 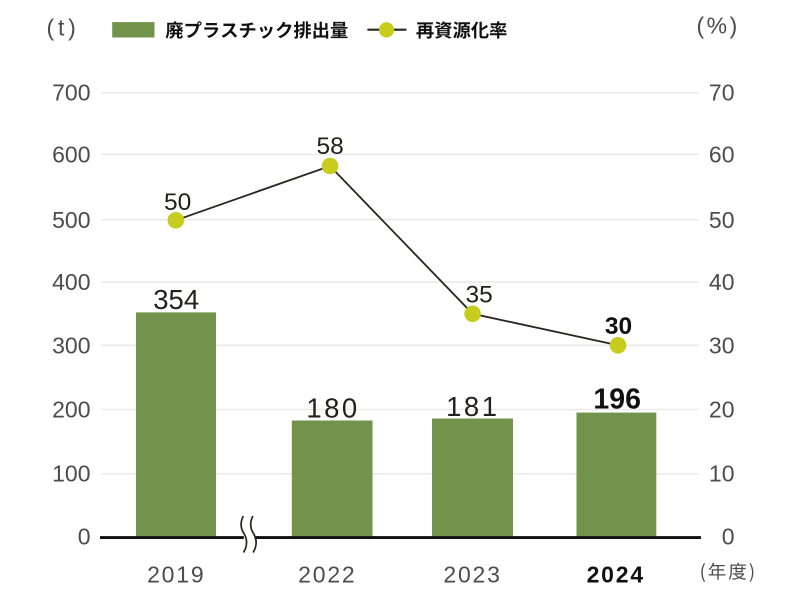 I want to click on svg-text: 2022, so click(x=327, y=575).